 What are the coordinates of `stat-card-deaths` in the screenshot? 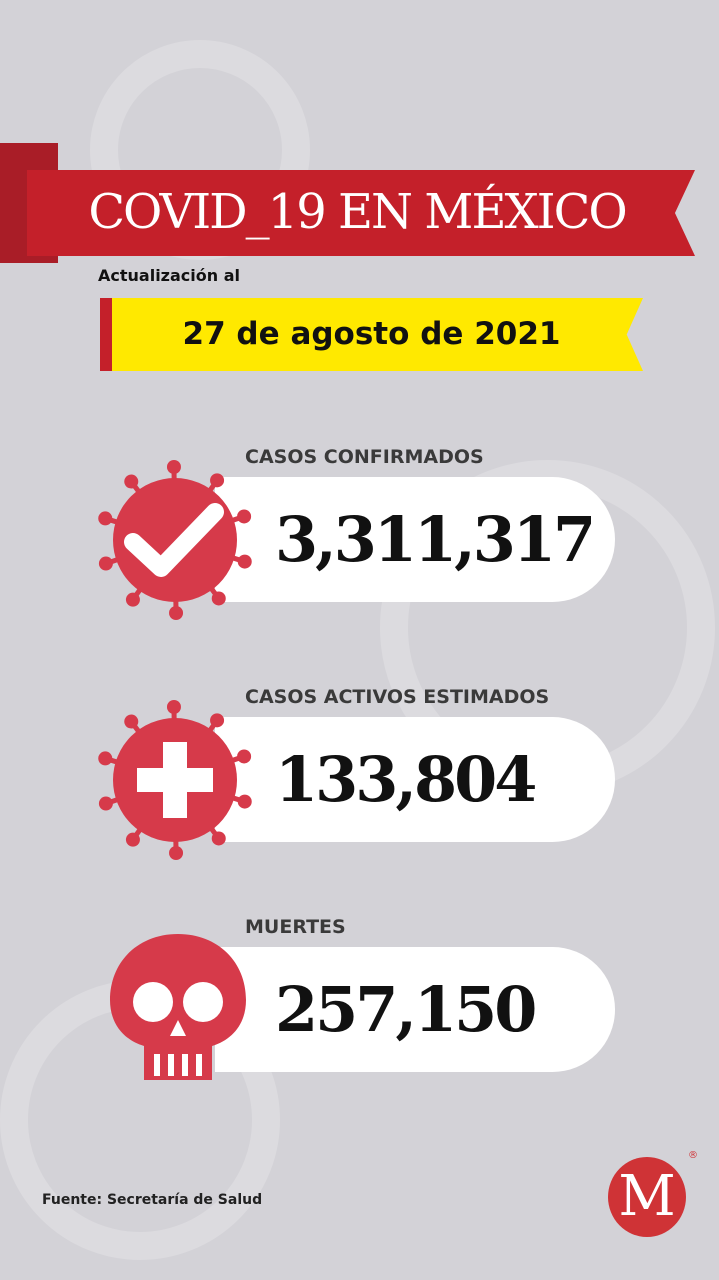 It's located at (415, 1009).